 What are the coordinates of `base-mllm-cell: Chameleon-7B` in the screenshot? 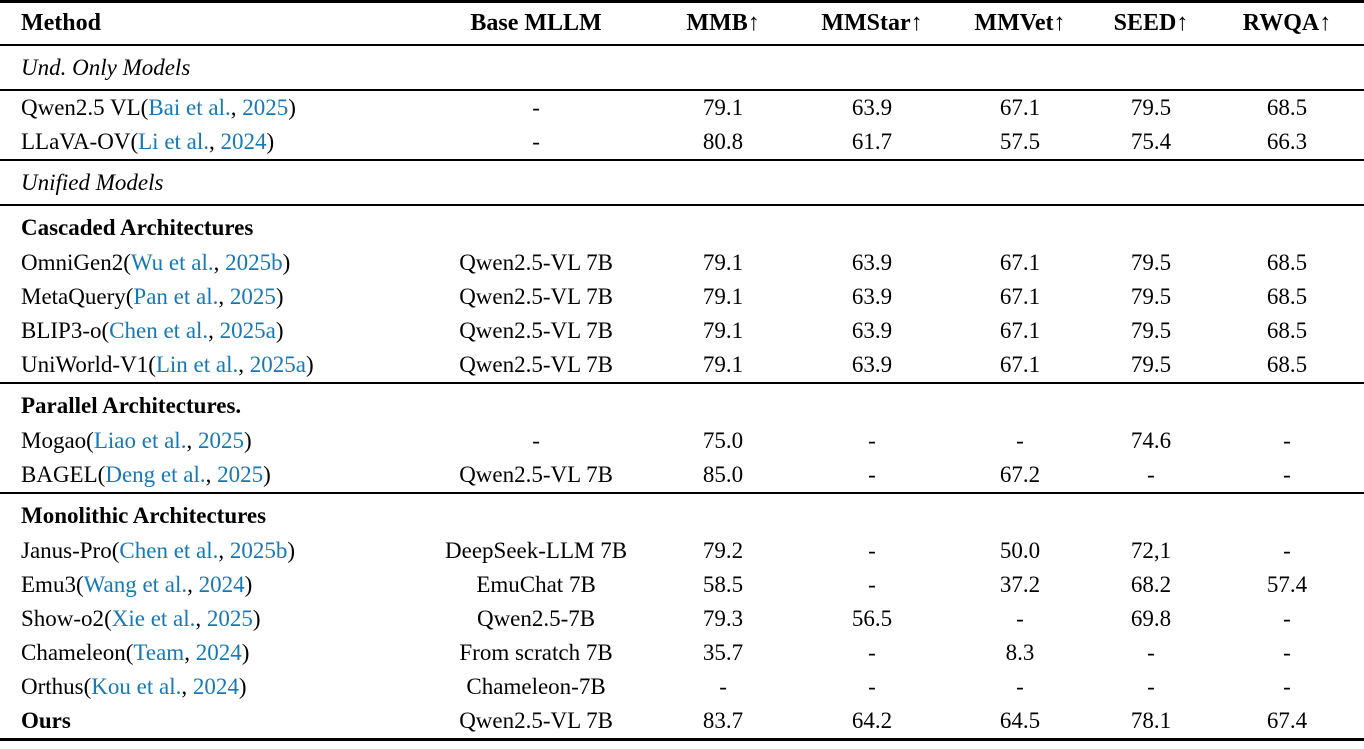 It's located at (536, 686).